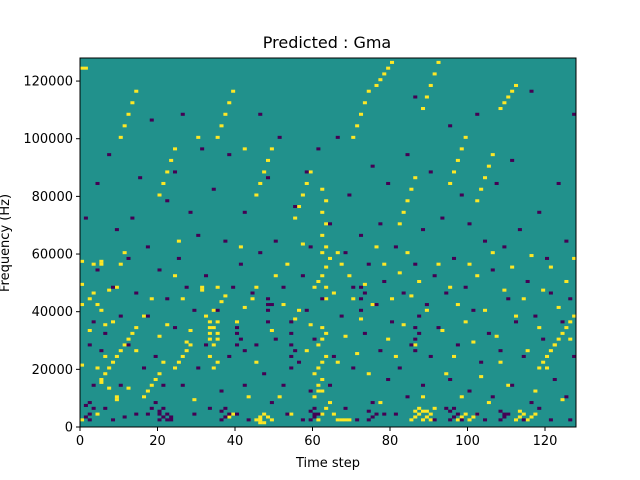 Image resolution: width=640 pixels, height=480 pixels. I want to click on x-tick-label: 120, so click(545, 441).